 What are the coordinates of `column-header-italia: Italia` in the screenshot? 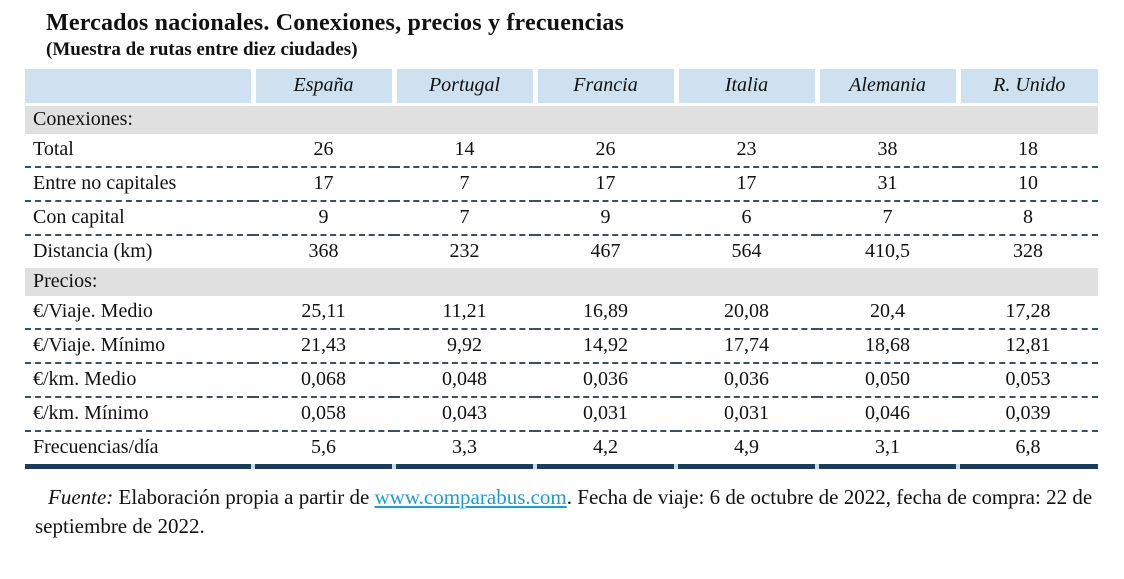 It's located at (745, 87).